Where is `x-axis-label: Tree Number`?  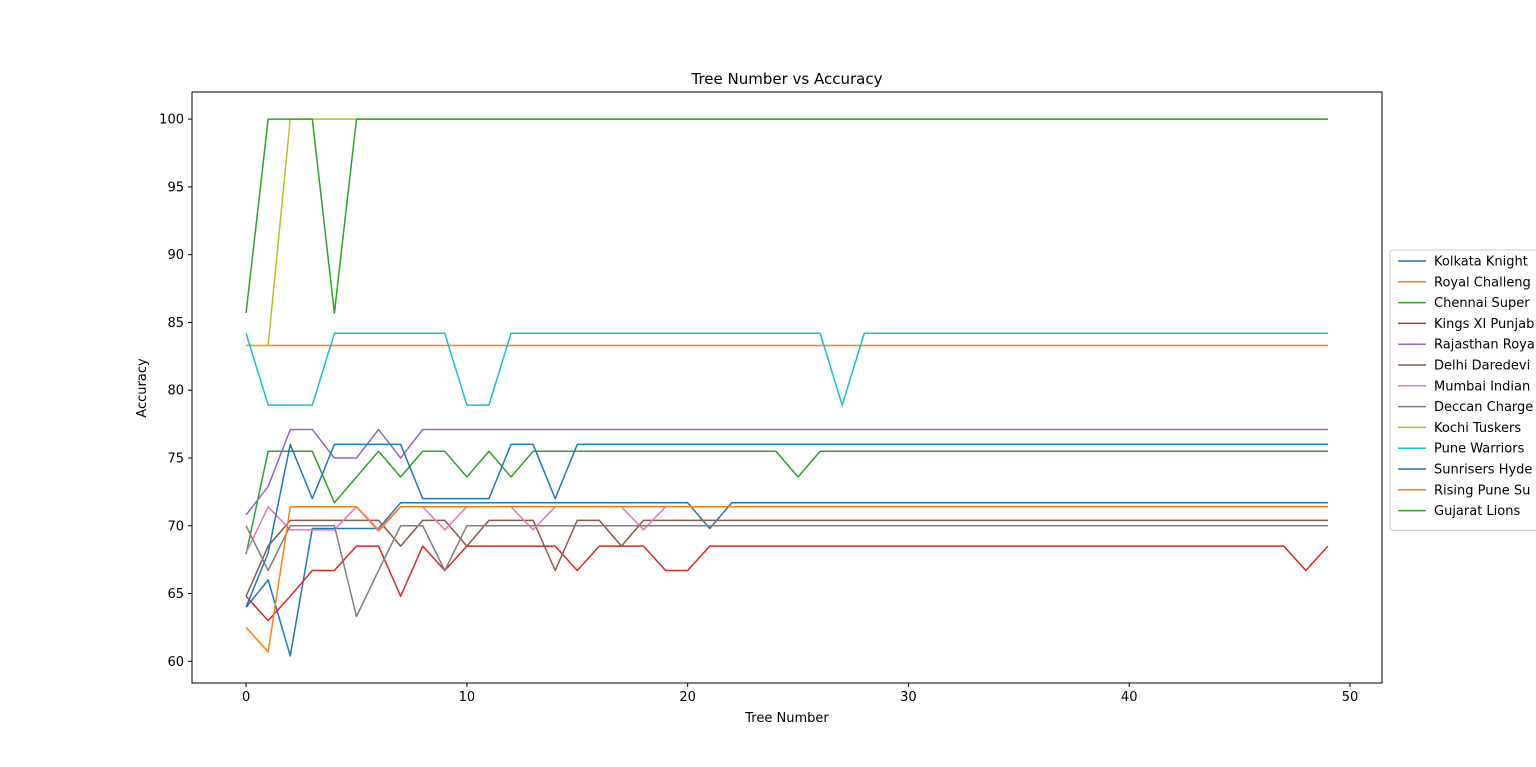 x-axis-label: Tree Number is located at coordinates (786, 718).